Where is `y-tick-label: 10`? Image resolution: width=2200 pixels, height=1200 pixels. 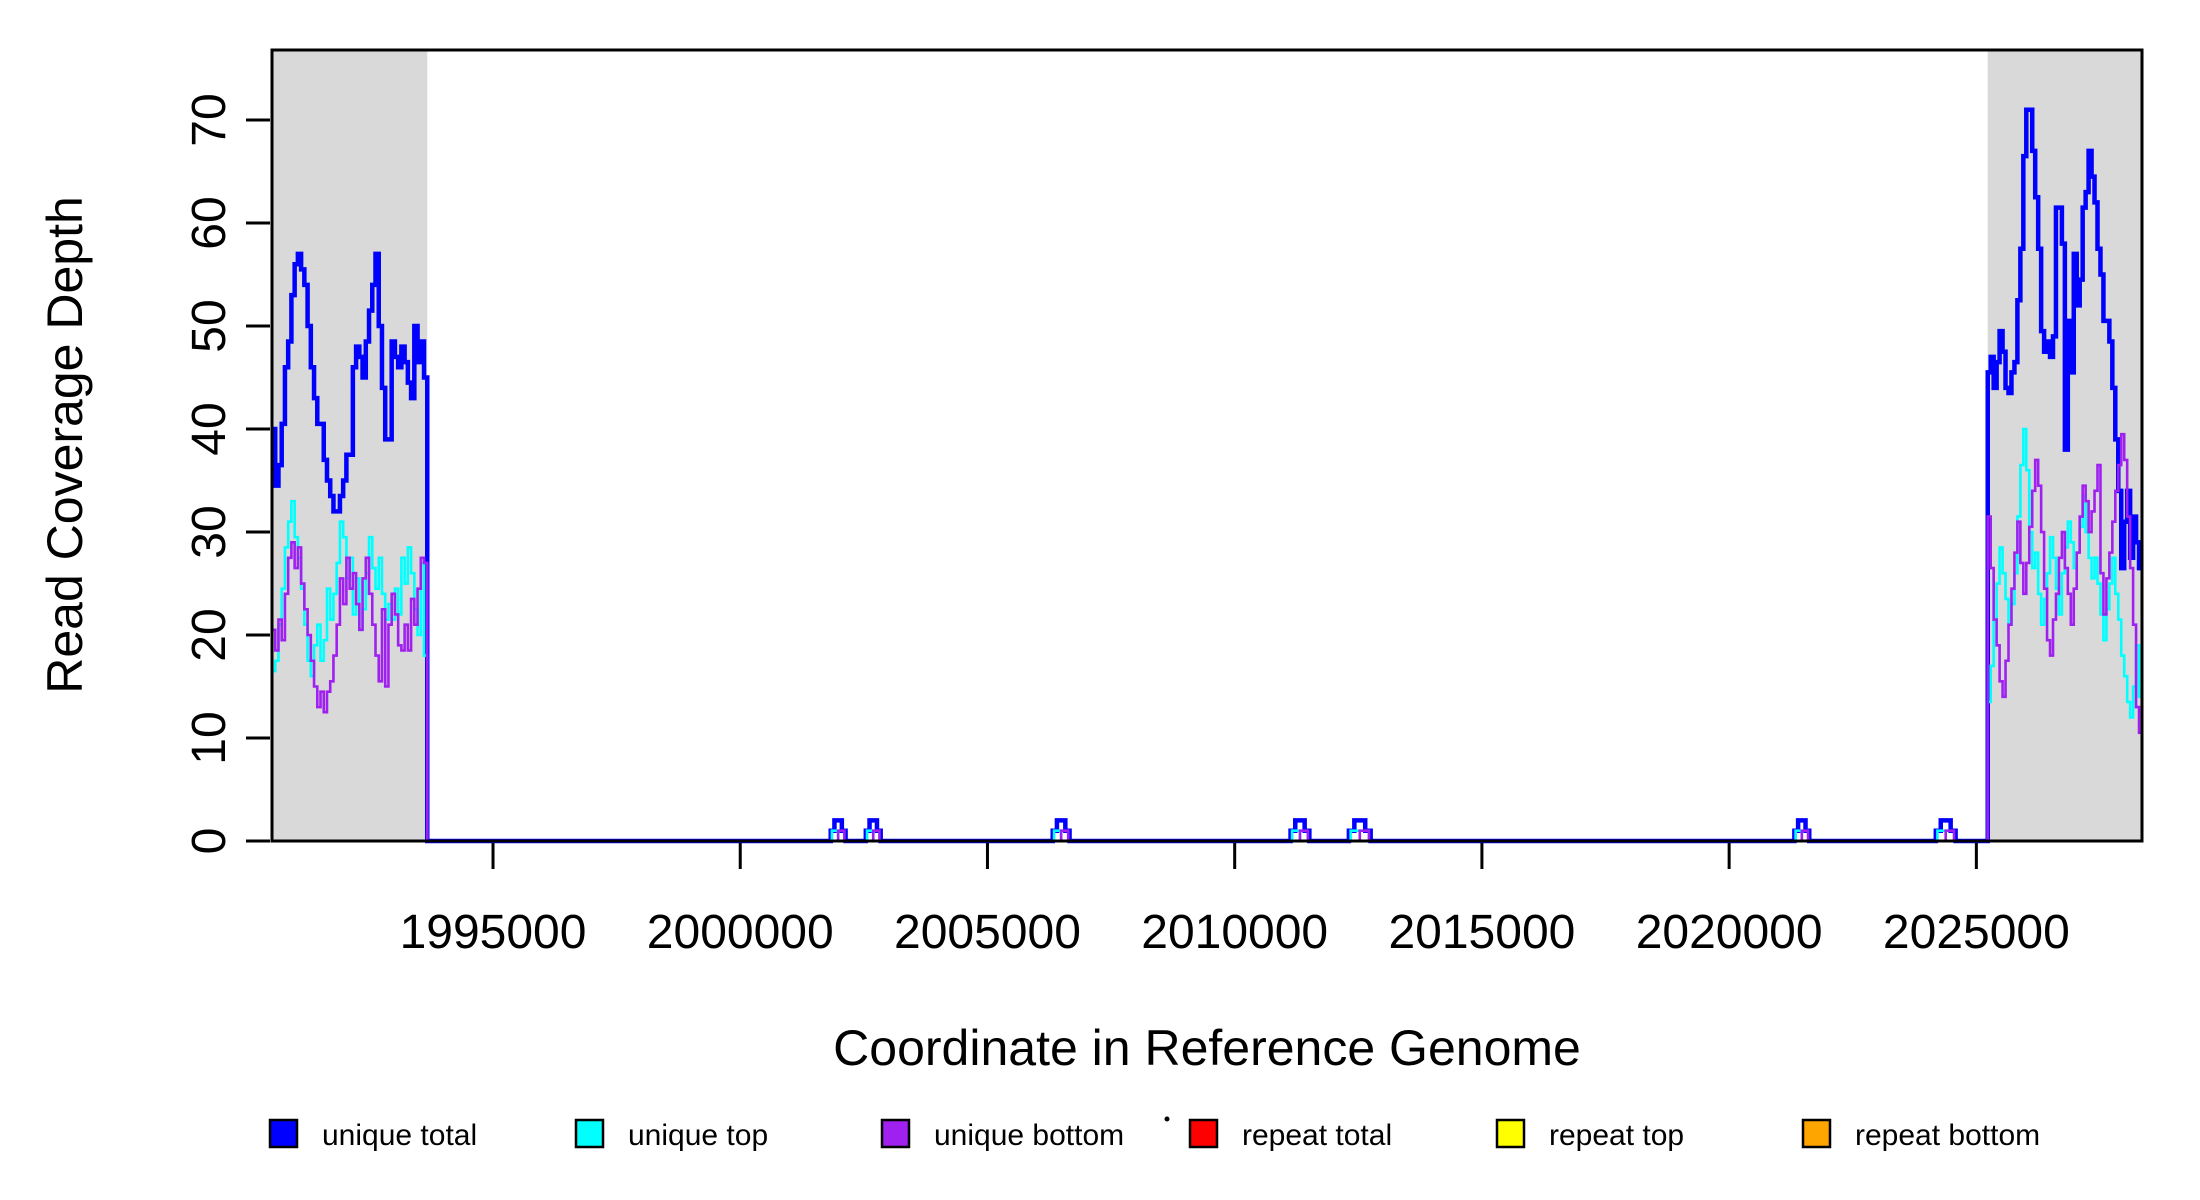
y-tick-label: 10 is located at coordinates (209, 737).